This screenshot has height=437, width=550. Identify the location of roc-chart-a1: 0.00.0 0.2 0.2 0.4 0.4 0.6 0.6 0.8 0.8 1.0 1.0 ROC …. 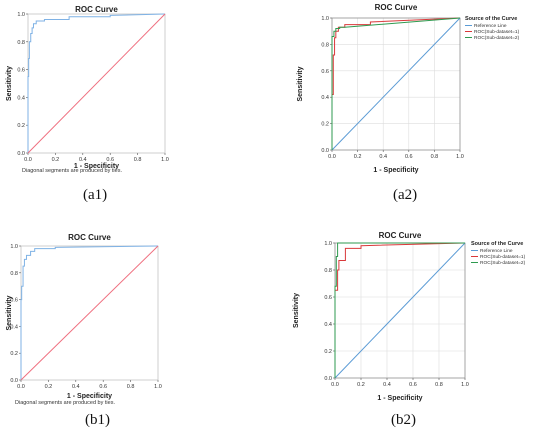
(87, 89).